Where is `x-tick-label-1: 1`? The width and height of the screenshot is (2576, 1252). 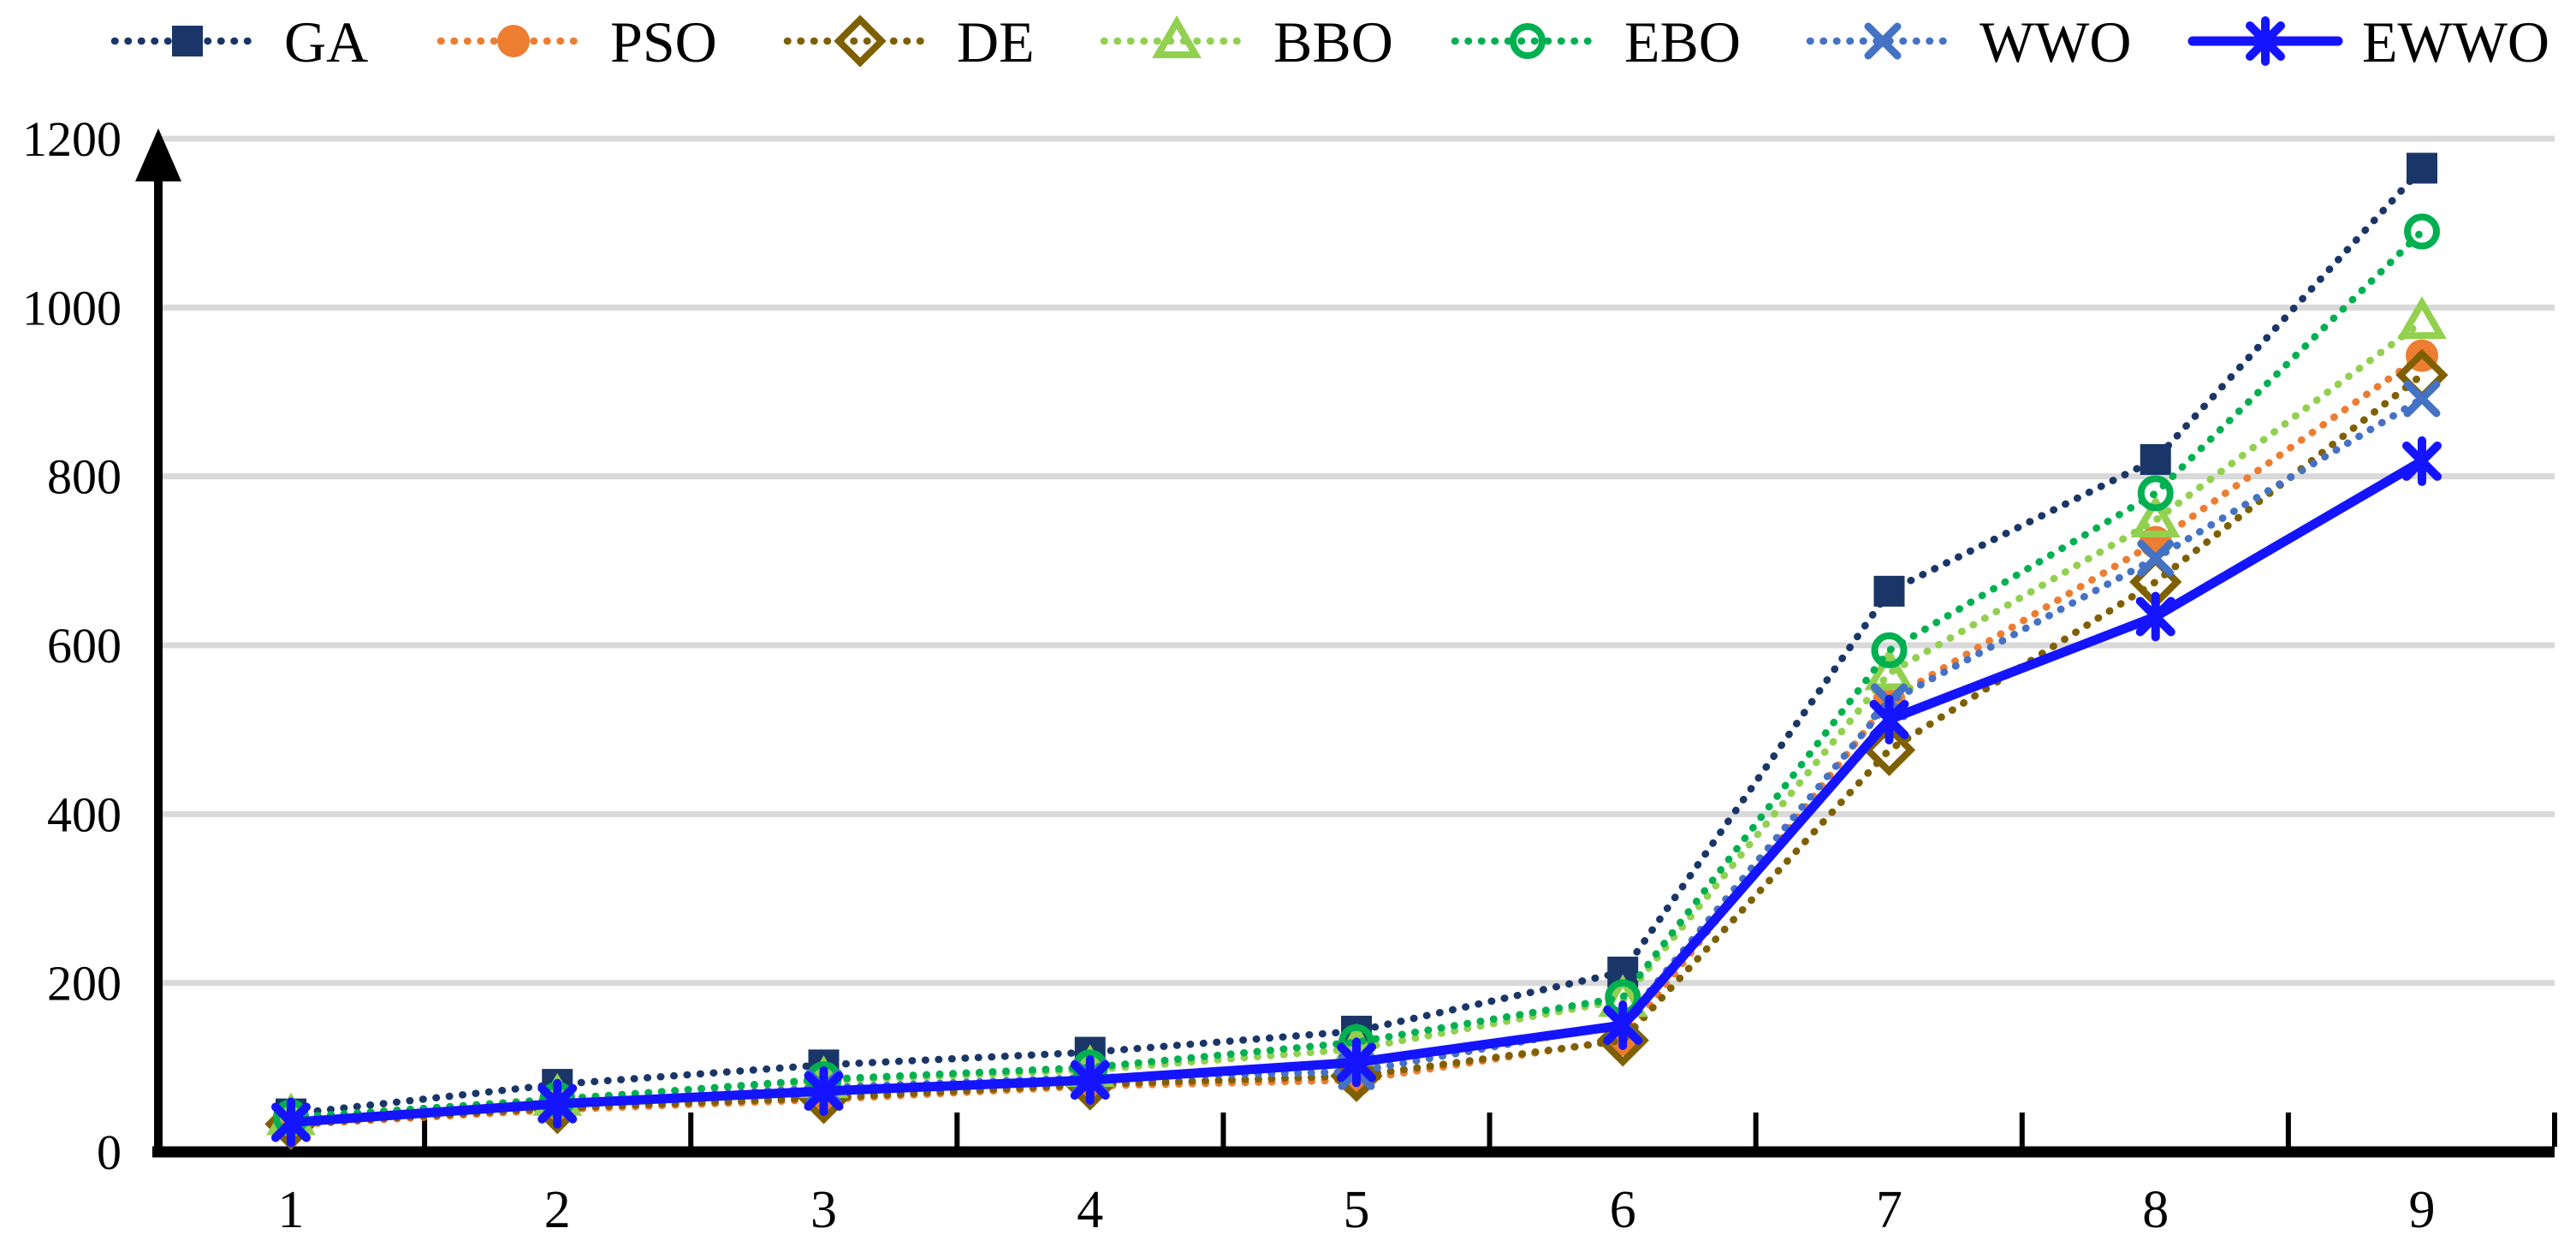 x-tick-label-1: 1 is located at coordinates (291, 1210).